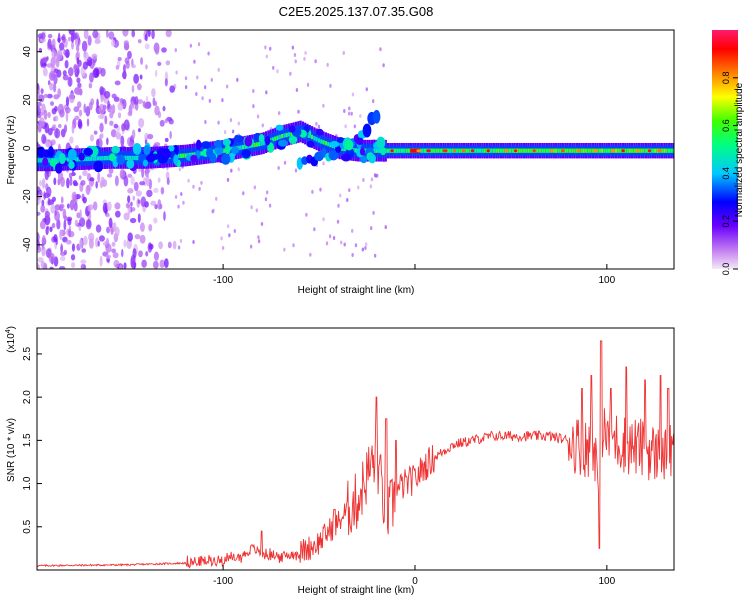 The image size is (750, 600). What do you see at coordinates (415, 581) in the screenshot?
I see `x-tick-label: 0` at bounding box center [415, 581].